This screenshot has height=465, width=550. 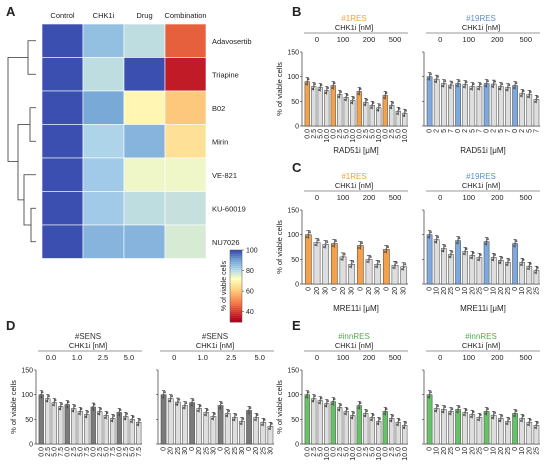 What do you see at coordinates (263, 451) in the screenshot?
I see `x-tick-label: 25` at bounding box center [263, 451].